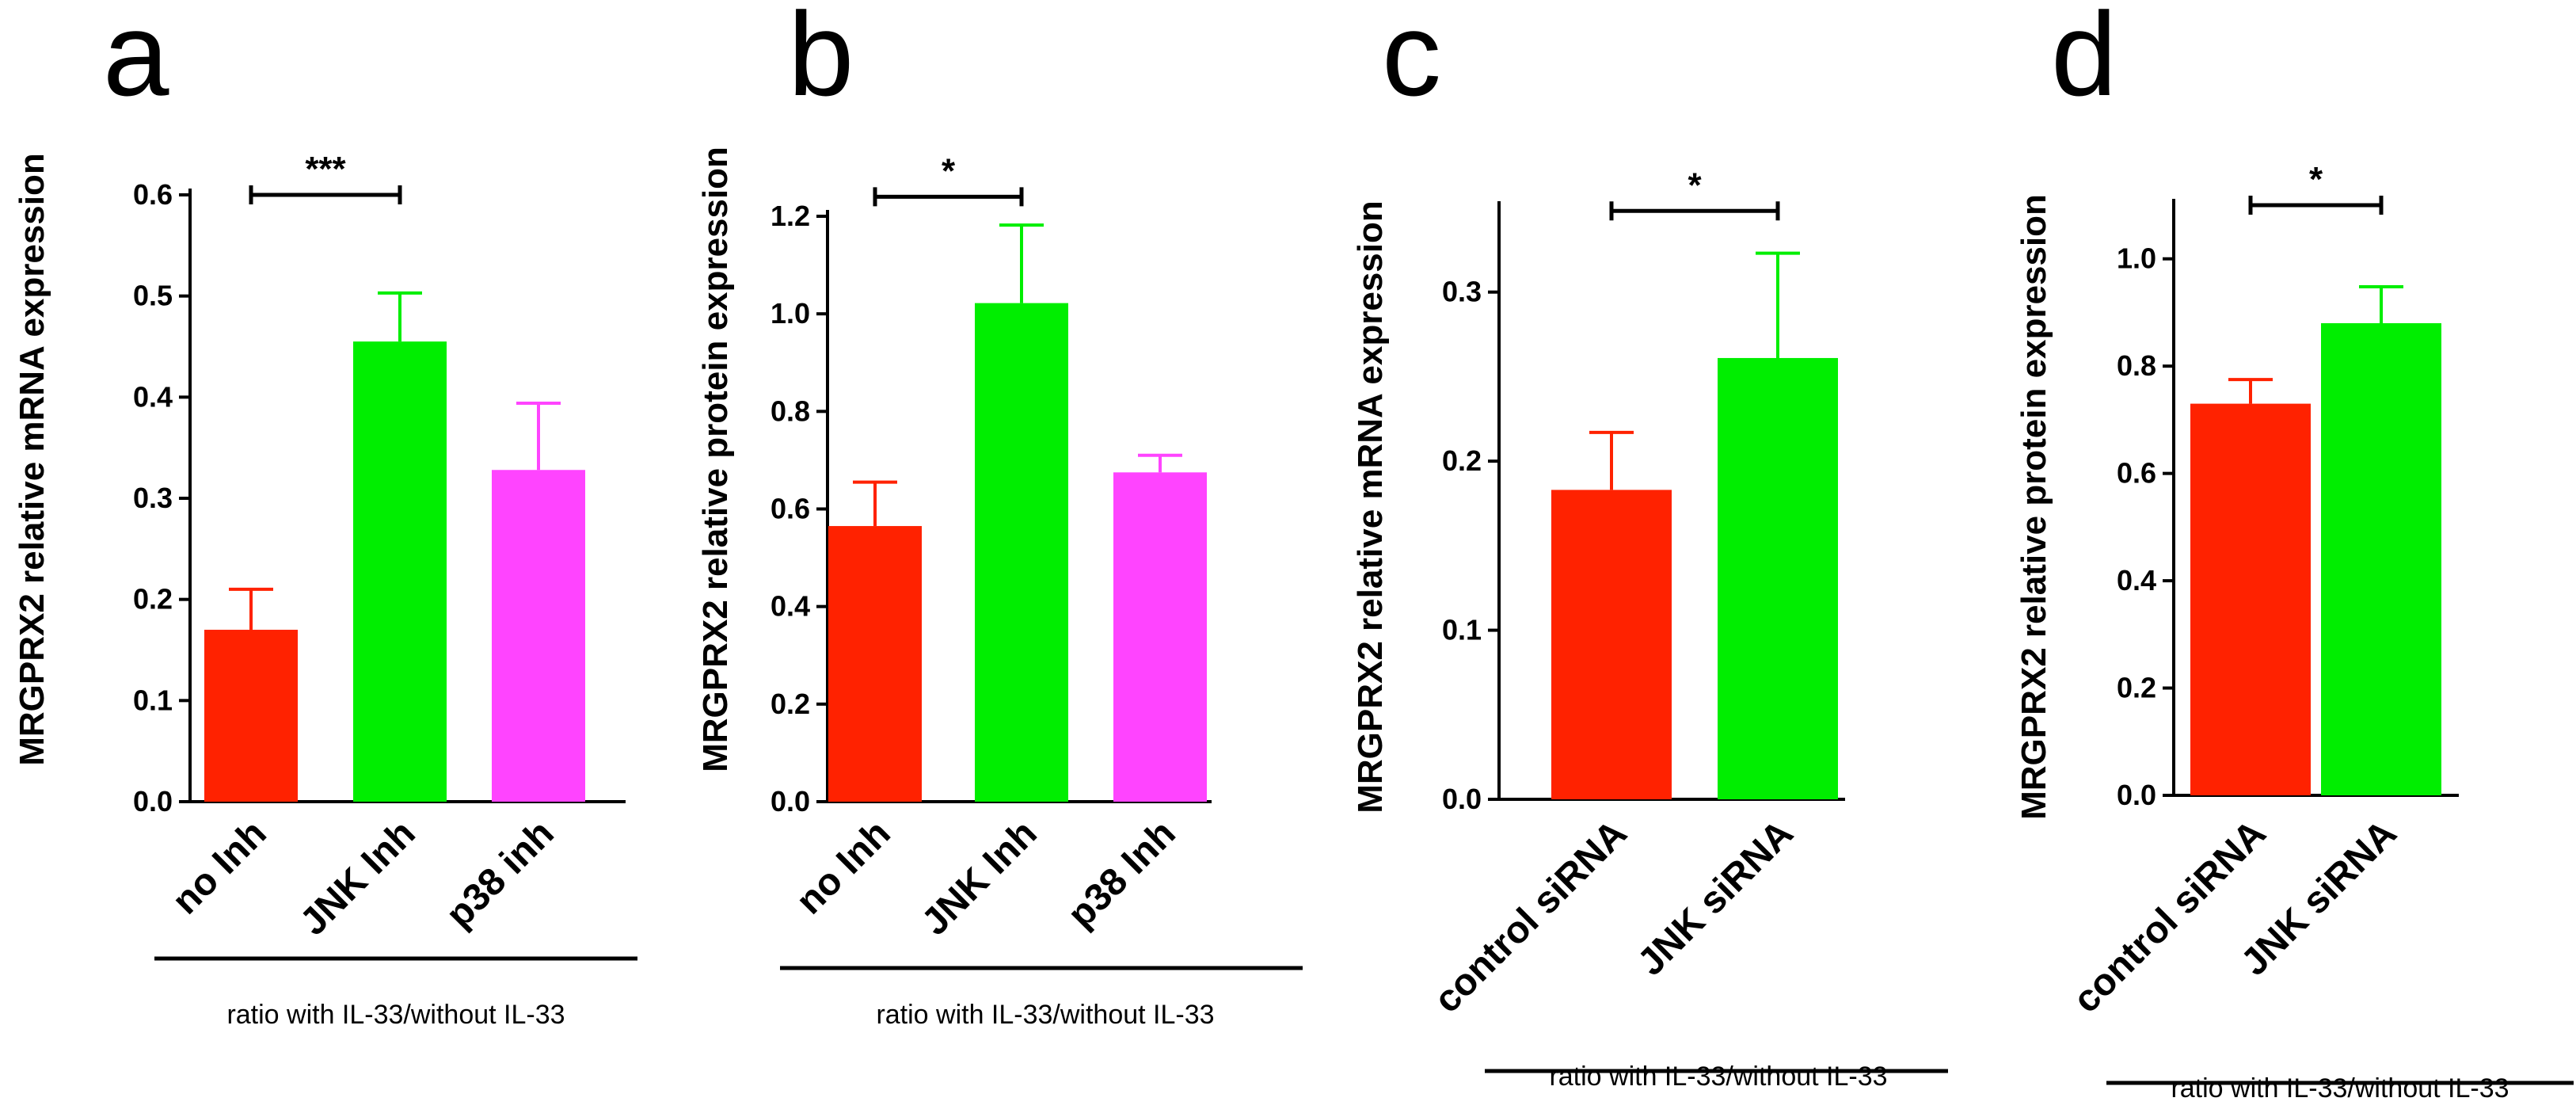 The height and width of the screenshot is (1113, 2576). What do you see at coordinates (153, 296) in the screenshot?
I see `y-tick-label: 0.5` at bounding box center [153, 296].